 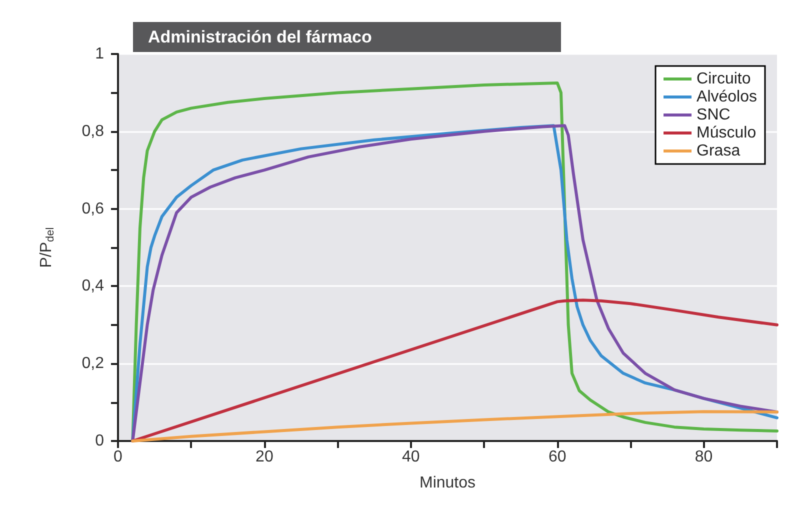 I want to click on legend-label: Circuito, so click(x=723, y=79).